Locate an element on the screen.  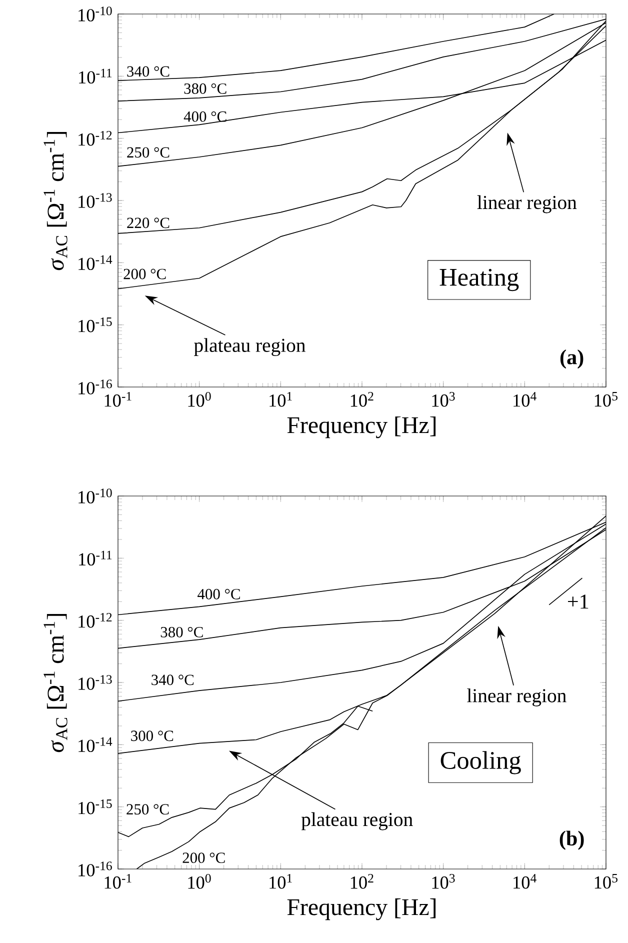
series-label: 400 °C is located at coordinates (219, 594).